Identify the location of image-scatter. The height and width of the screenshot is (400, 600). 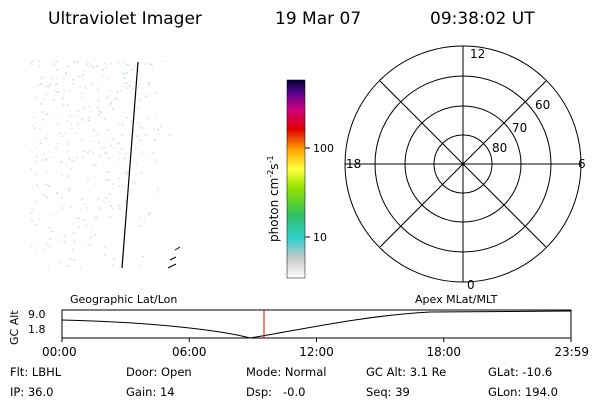
(100, 164).